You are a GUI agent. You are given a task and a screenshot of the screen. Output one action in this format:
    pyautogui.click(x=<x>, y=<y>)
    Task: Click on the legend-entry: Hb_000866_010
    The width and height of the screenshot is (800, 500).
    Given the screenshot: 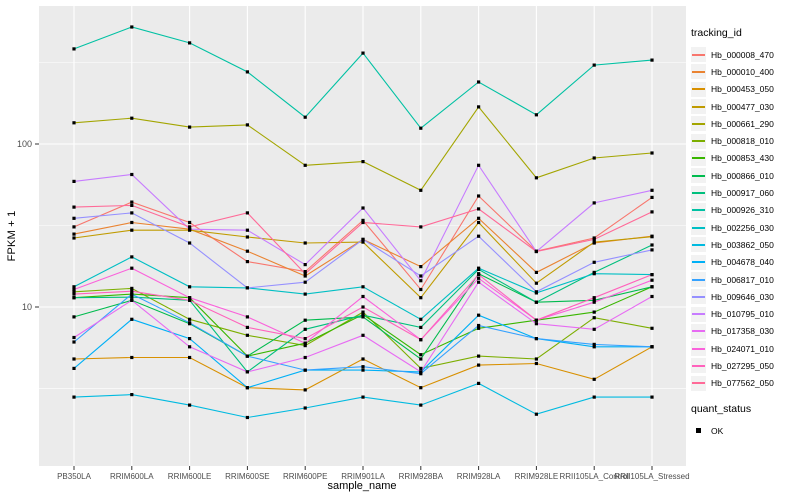 What is the action you would take?
    pyautogui.click(x=745, y=175)
    